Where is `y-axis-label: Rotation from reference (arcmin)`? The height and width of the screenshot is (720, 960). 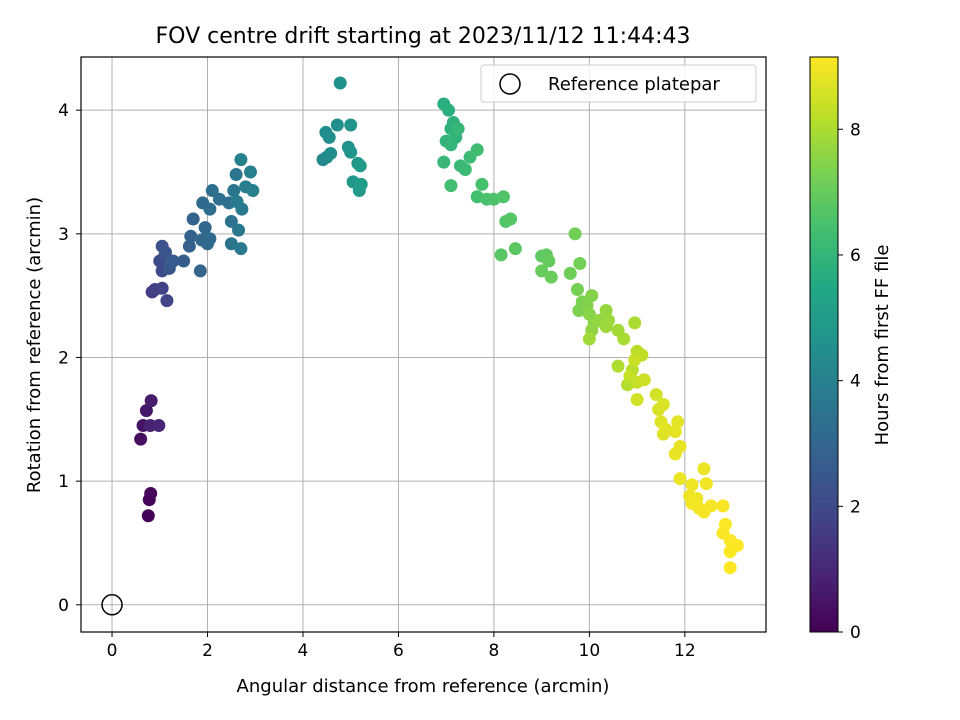
y-axis-label: Rotation from reference (arcmin) is located at coordinates (34, 345).